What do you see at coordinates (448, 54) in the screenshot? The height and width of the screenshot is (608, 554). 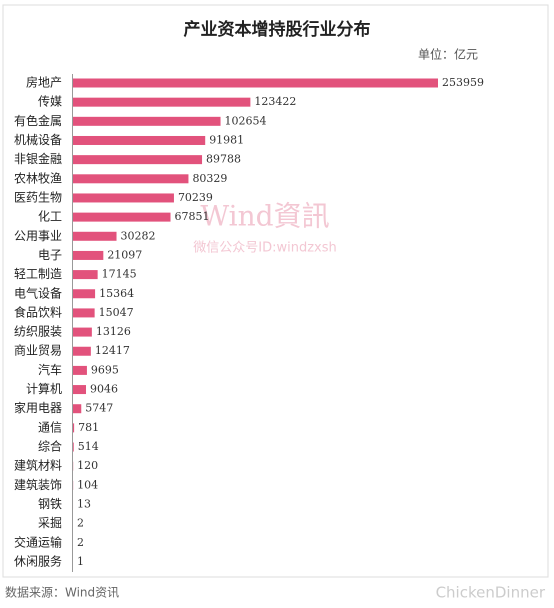 I see `unit-label: 单位：亿元` at bounding box center [448, 54].